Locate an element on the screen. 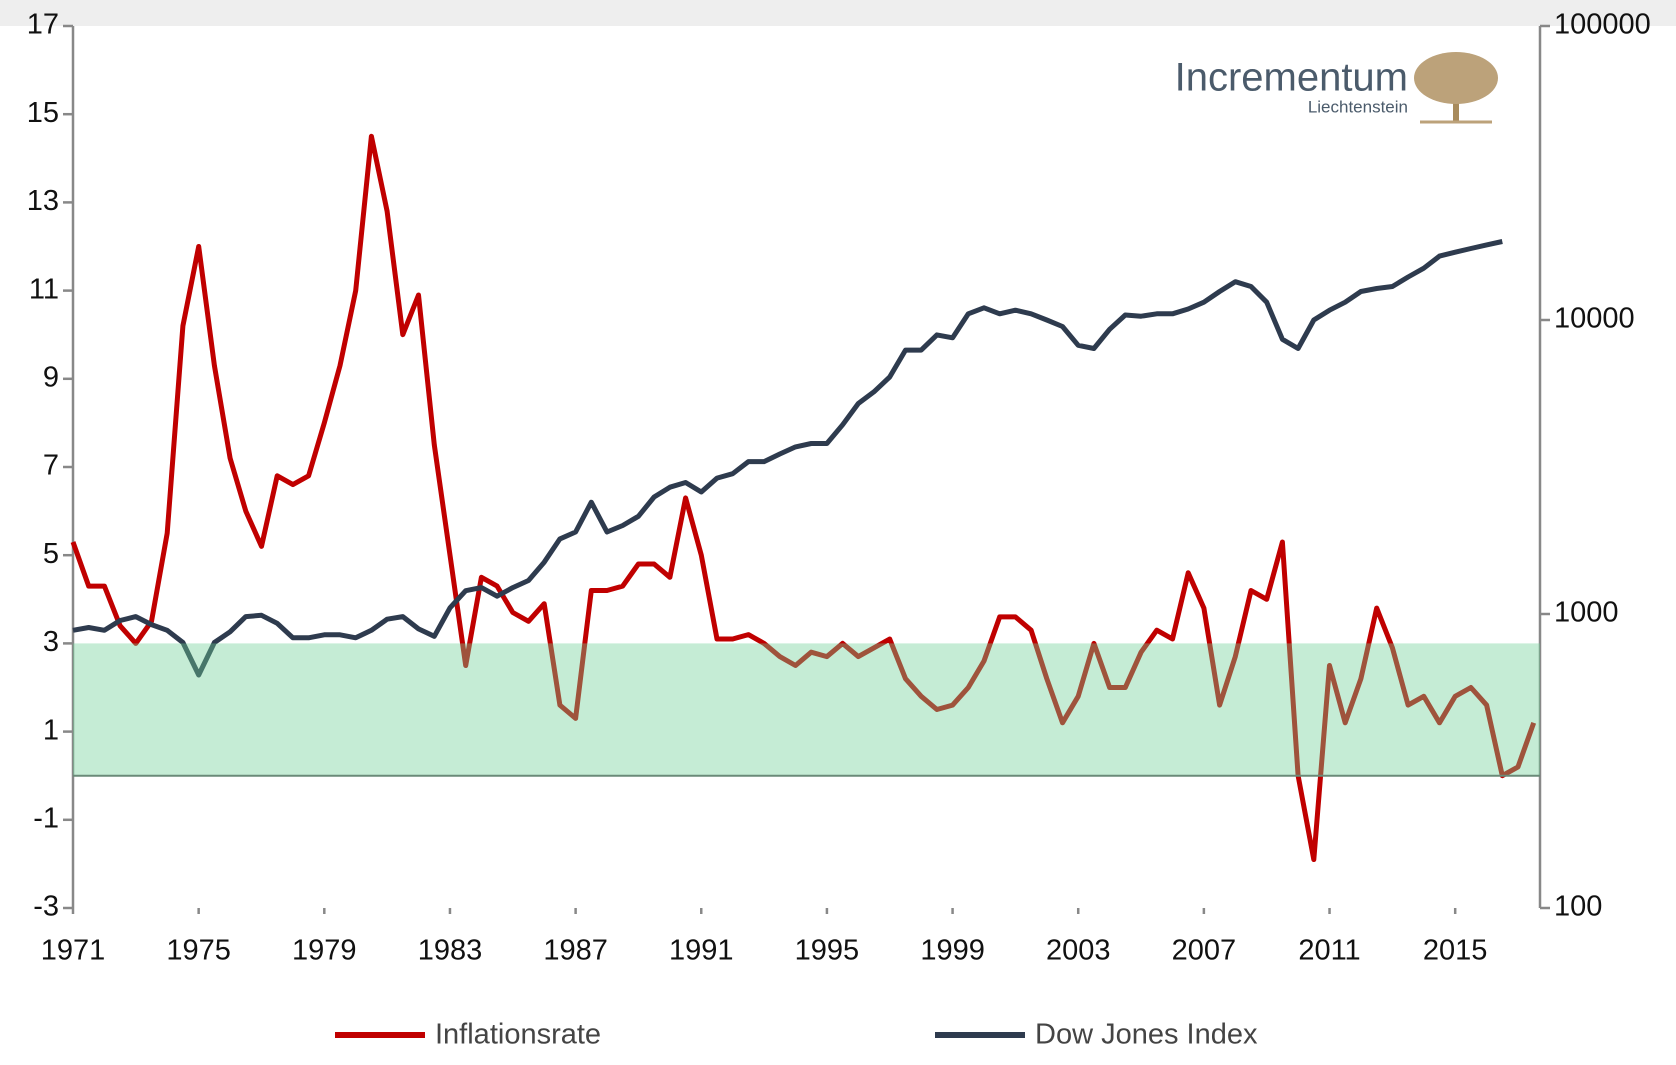  y-tick-label: 3 is located at coordinates (51, 642).